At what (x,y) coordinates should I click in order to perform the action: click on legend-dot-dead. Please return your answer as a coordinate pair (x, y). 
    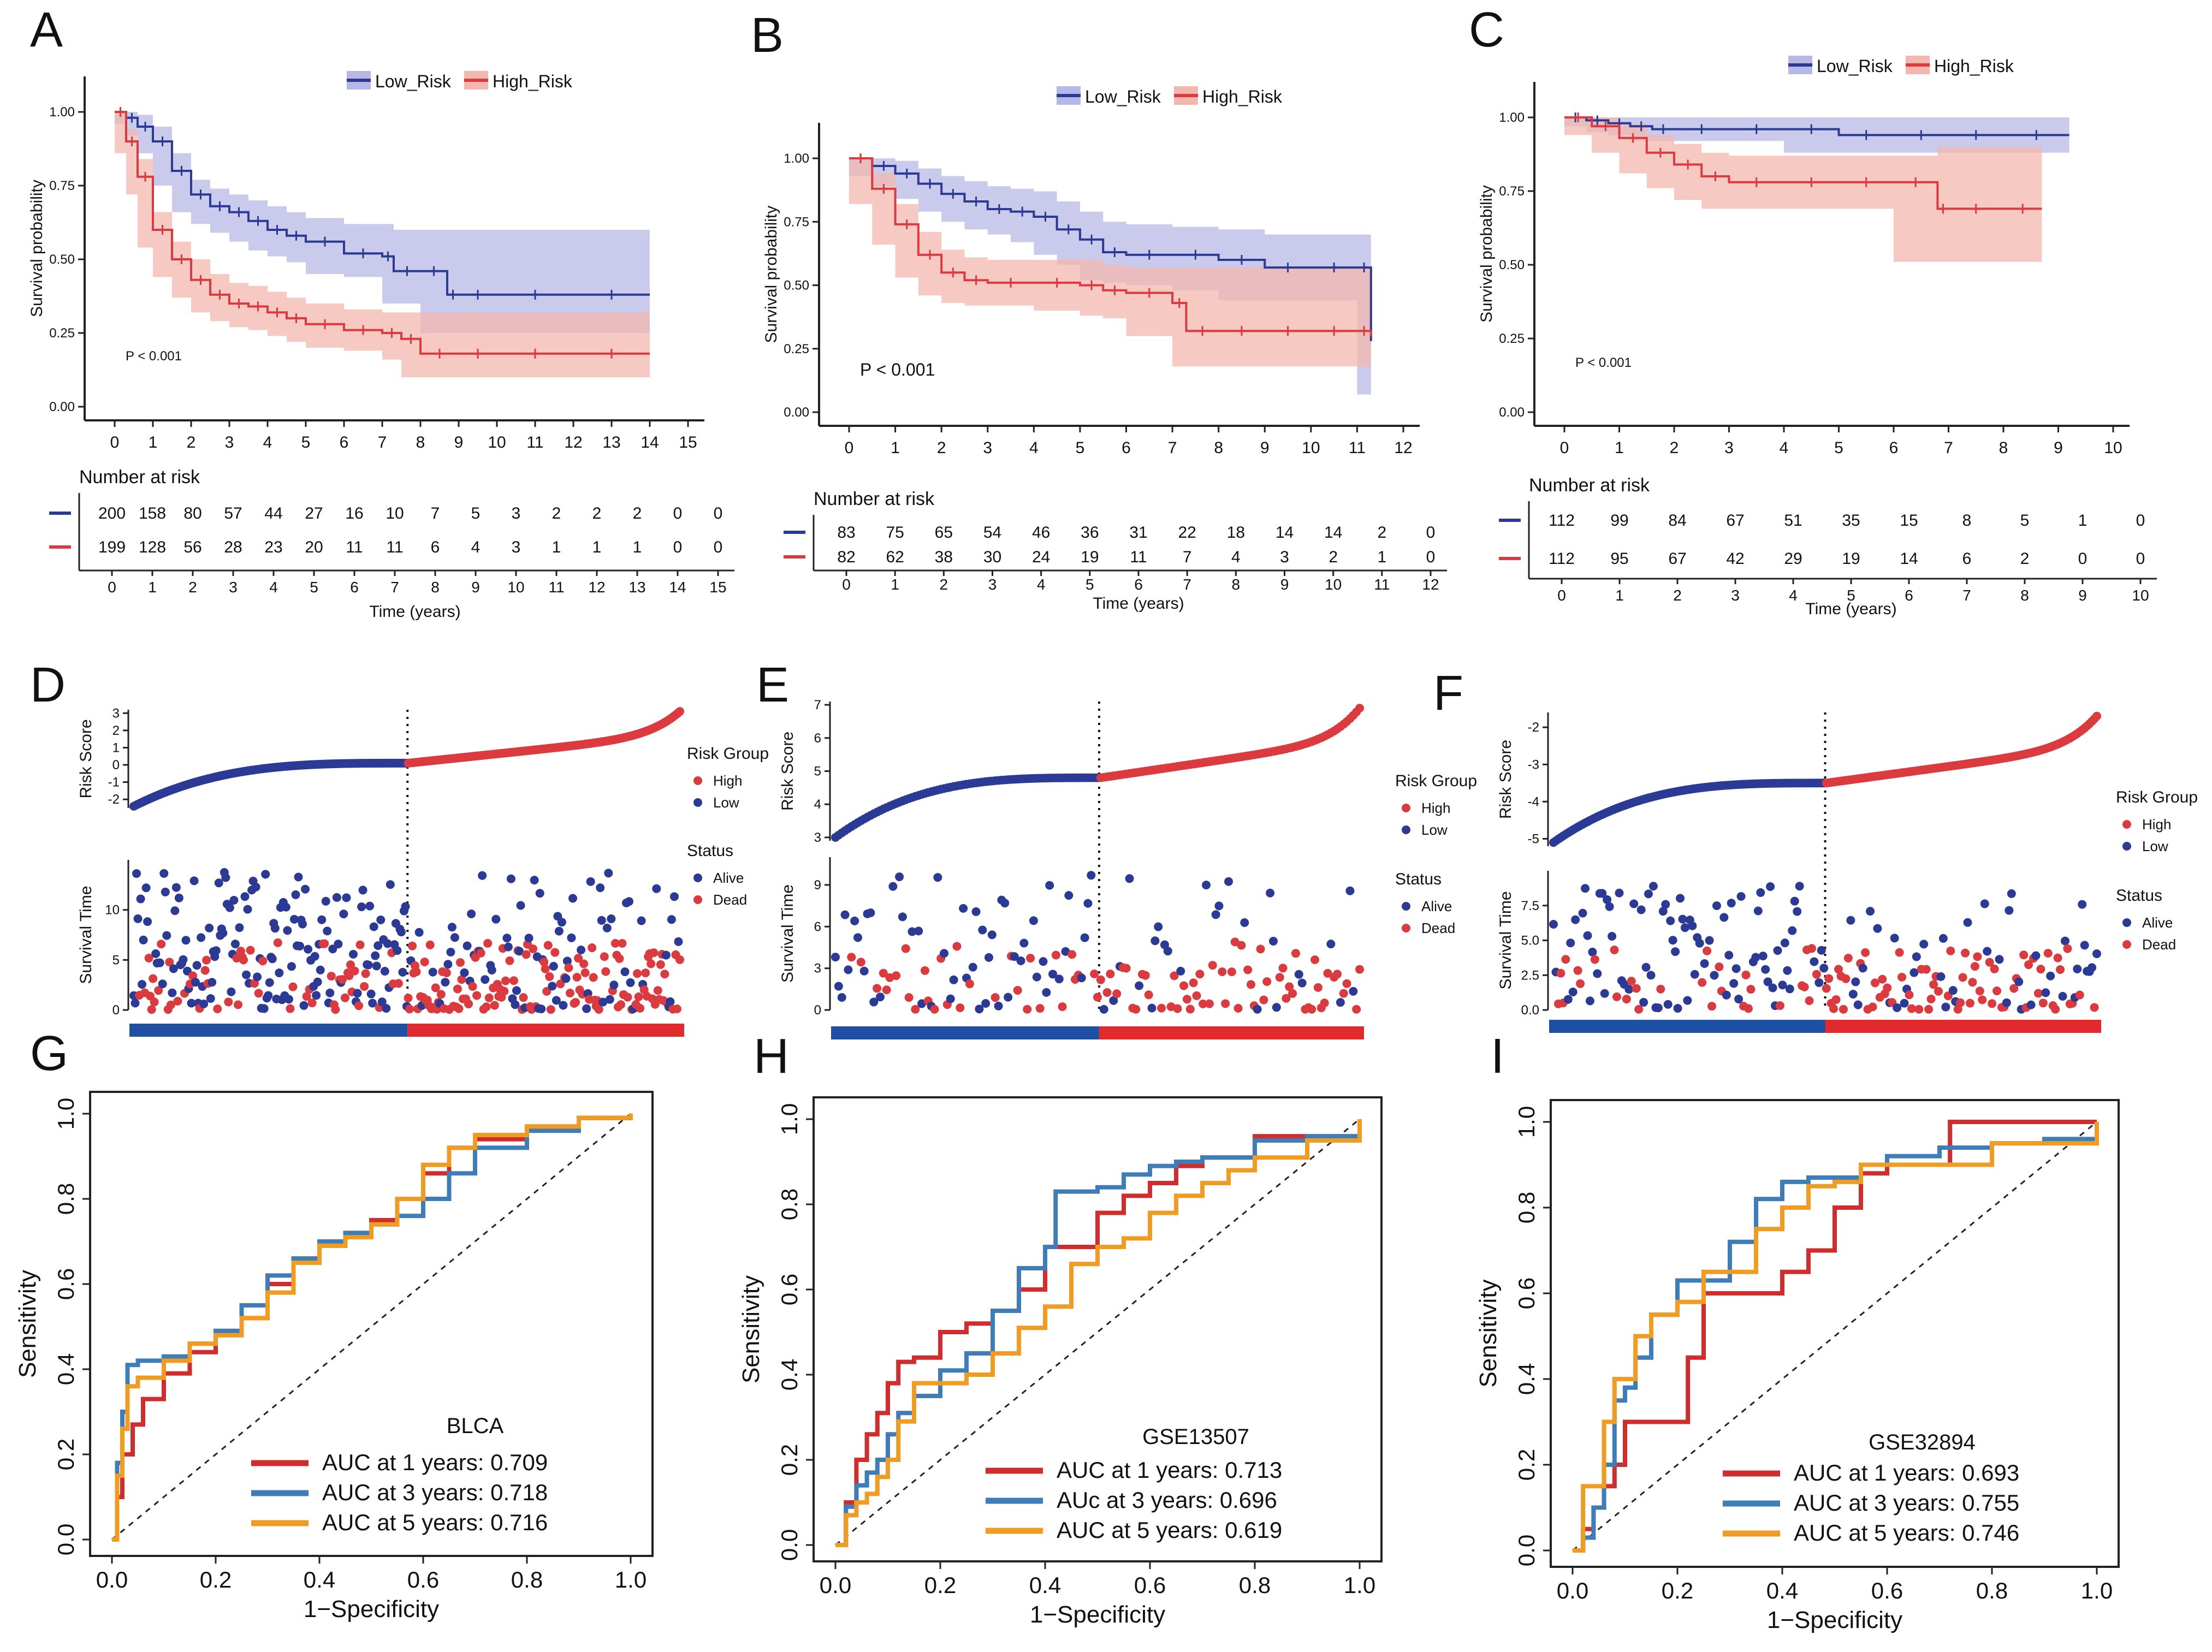
    Looking at the image, I should click on (2126, 944).